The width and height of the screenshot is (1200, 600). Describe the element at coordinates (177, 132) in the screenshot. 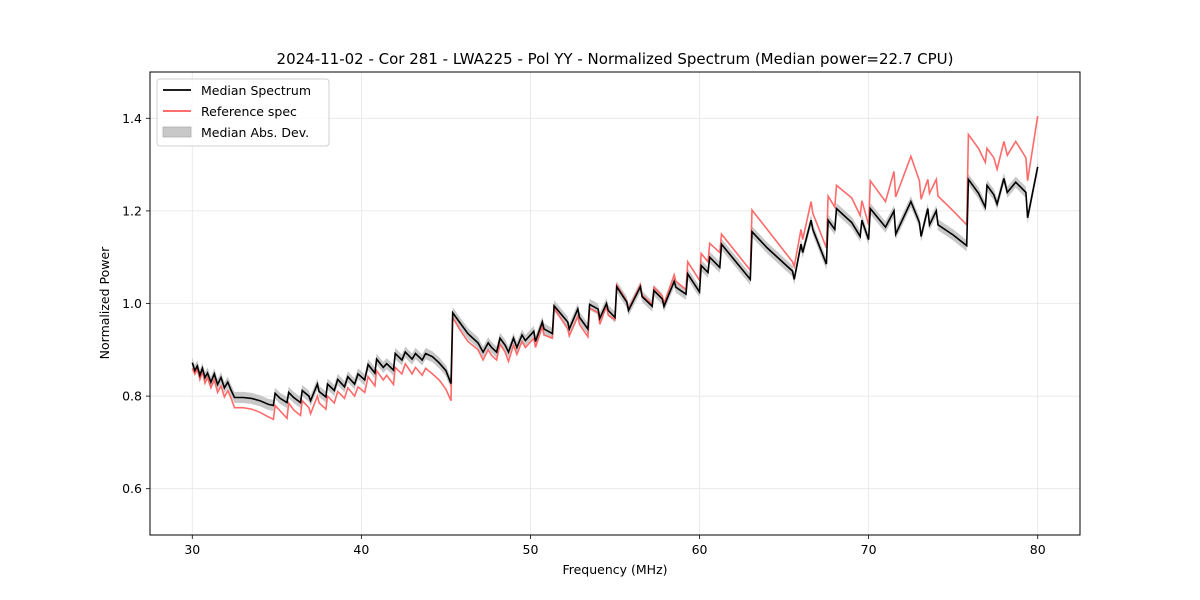

I see `legend-swatch-median-abs-dev` at that location.